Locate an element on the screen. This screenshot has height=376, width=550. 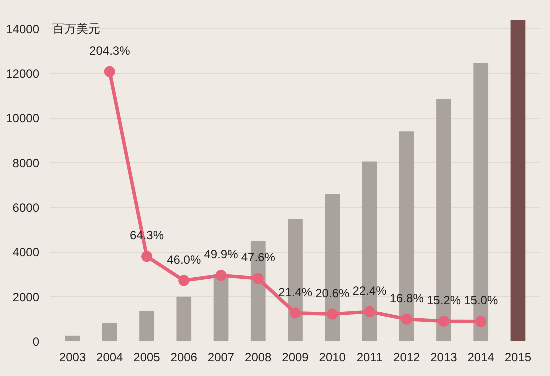
x-tick-label: 2010 is located at coordinates (332, 357).